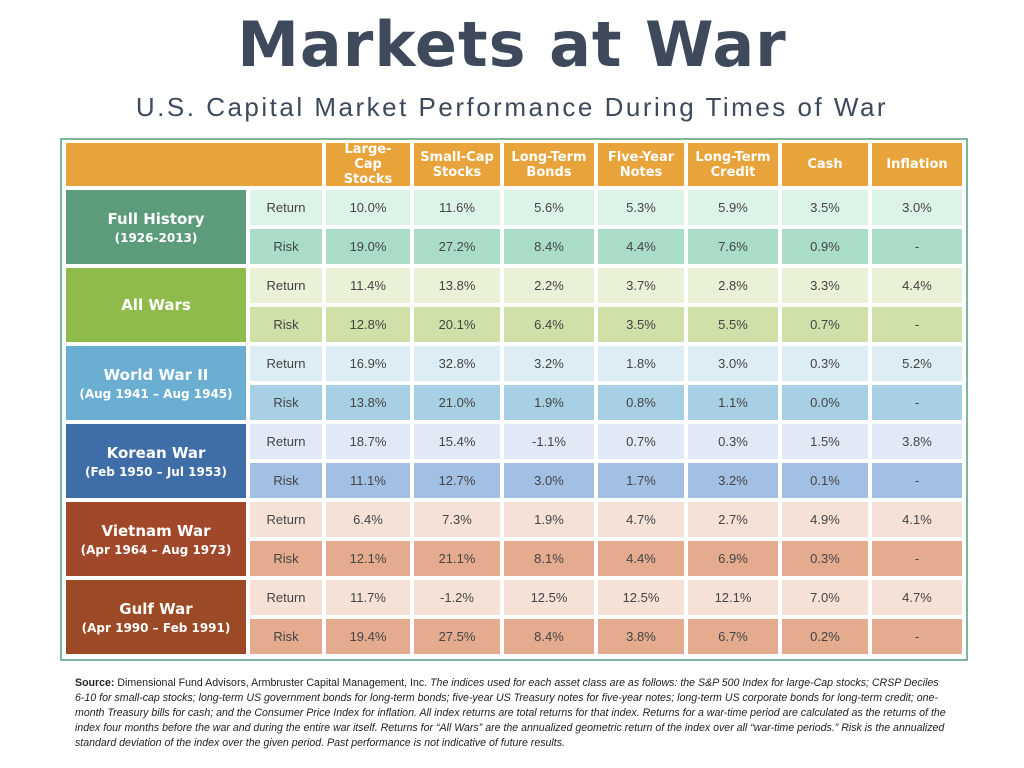 This screenshot has width=1024, height=768. What do you see at coordinates (641, 207) in the screenshot?
I see `value-cell: 5.3%` at bounding box center [641, 207].